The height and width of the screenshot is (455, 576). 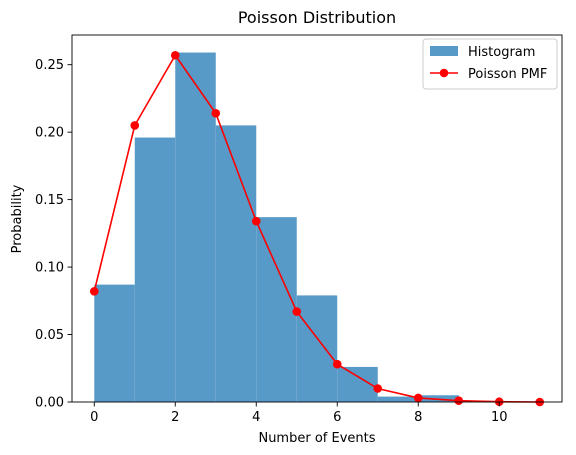 I want to click on x-tick-label-3: 6, so click(x=337, y=417).